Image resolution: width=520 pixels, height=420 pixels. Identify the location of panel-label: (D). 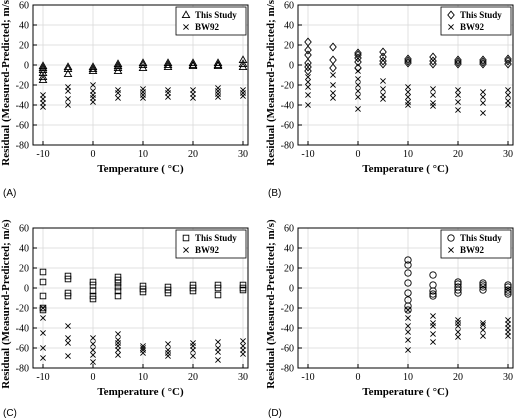
(275, 413).